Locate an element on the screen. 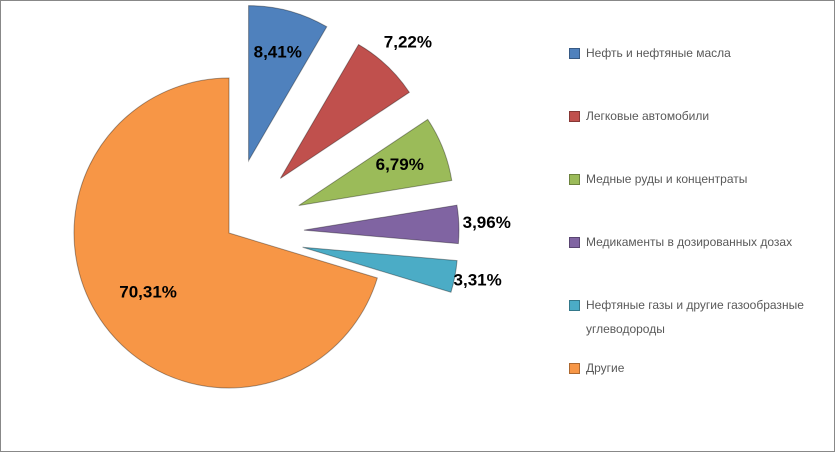 This screenshot has width=835, height=452. data-label: 3,31% is located at coordinates (478, 279).